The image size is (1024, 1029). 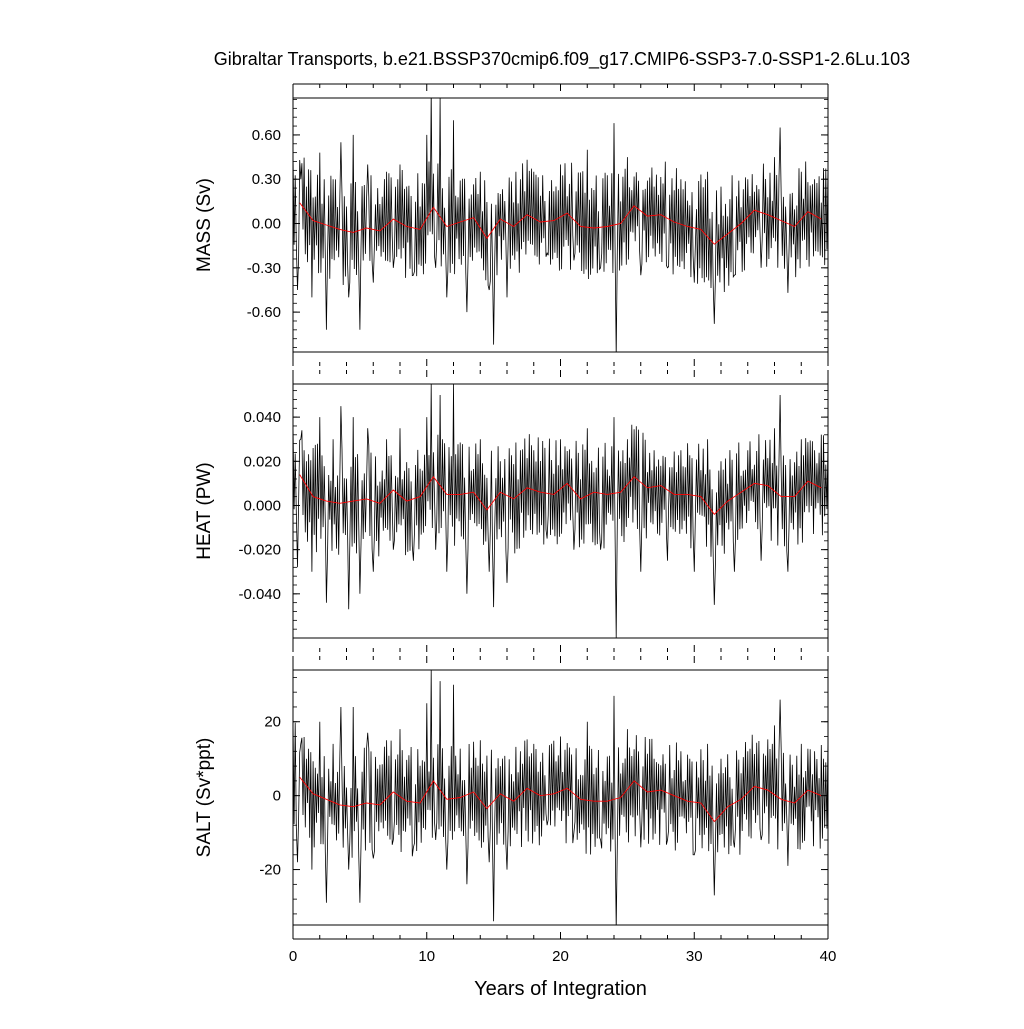 What do you see at coordinates (264, 268) in the screenshot?
I see `y-tick-label: -0.30` at bounding box center [264, 268].